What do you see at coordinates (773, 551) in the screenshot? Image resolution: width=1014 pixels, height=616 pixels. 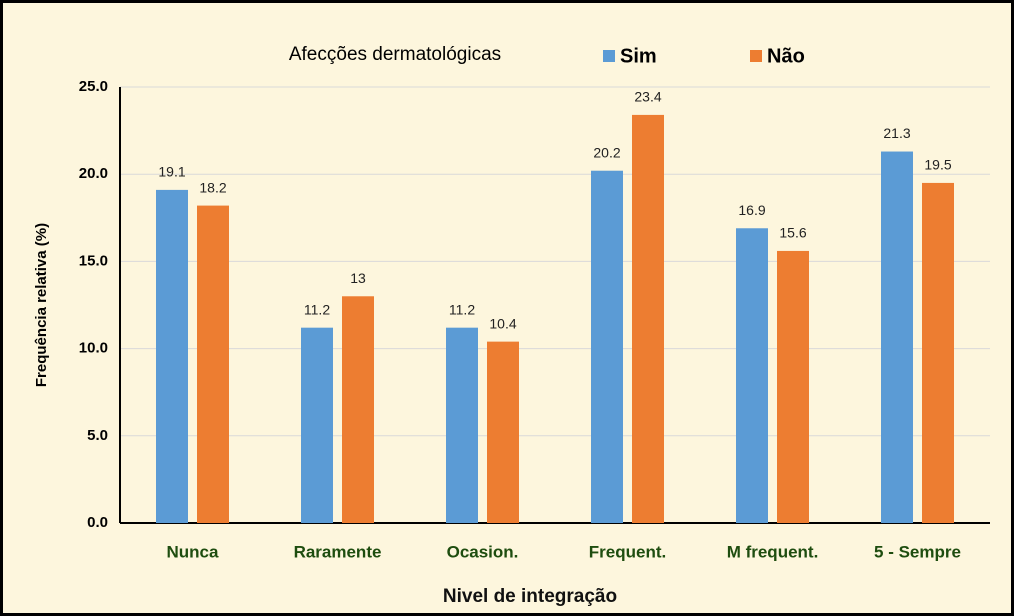 I see `x-tick-label: M frequent.` at bounding box center [773, 551].